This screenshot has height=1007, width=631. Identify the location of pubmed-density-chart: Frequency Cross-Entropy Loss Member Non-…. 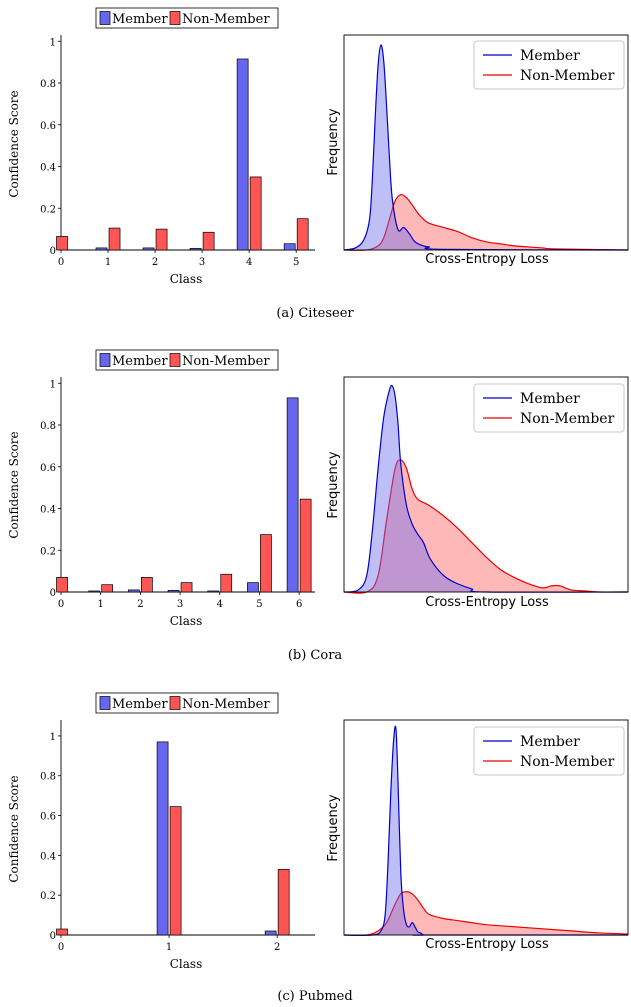
(477, 835).